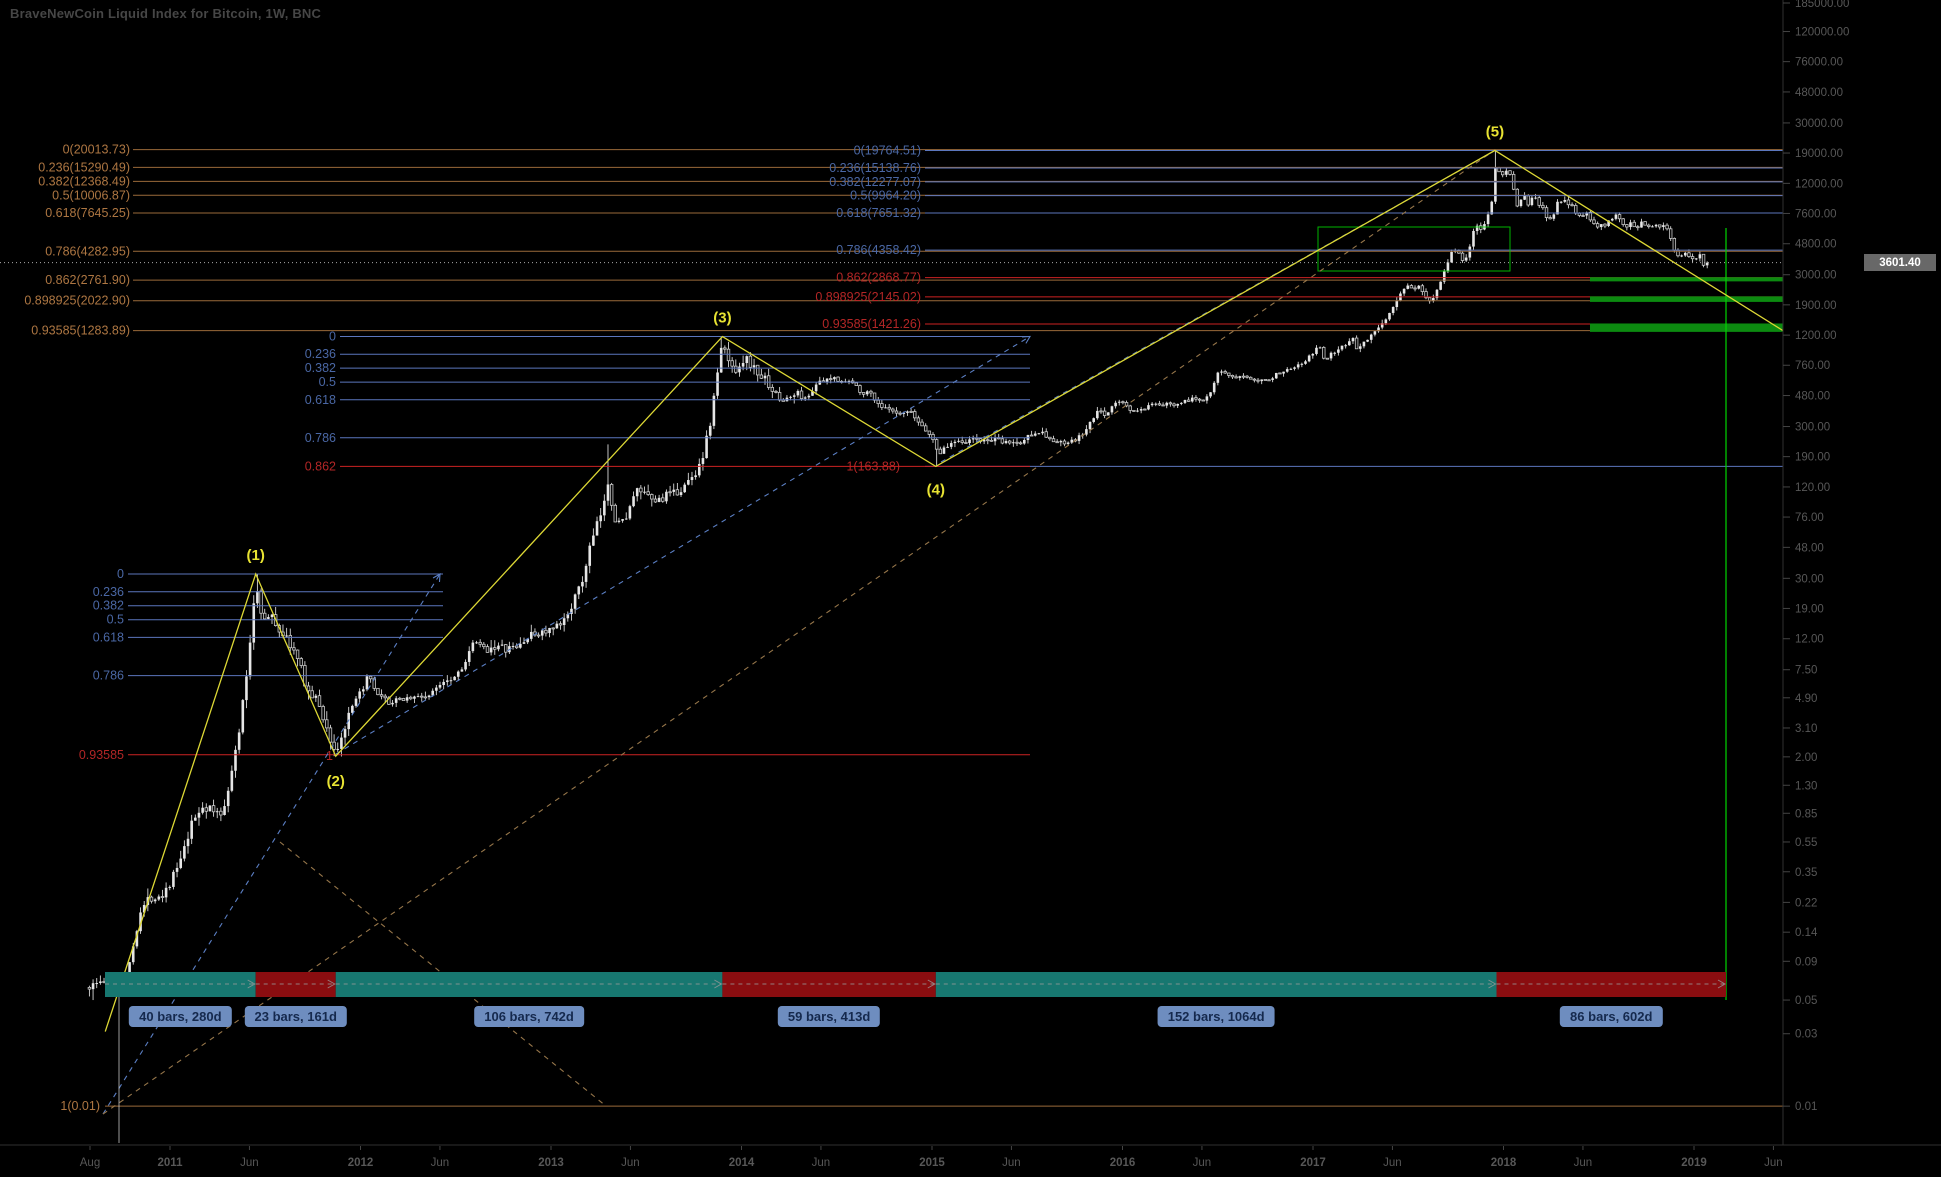  What do you see at coordinates (1806, 814) in the screenshot?
I see `price-tick-label: 0.85` at bounding box center [1806, 814].